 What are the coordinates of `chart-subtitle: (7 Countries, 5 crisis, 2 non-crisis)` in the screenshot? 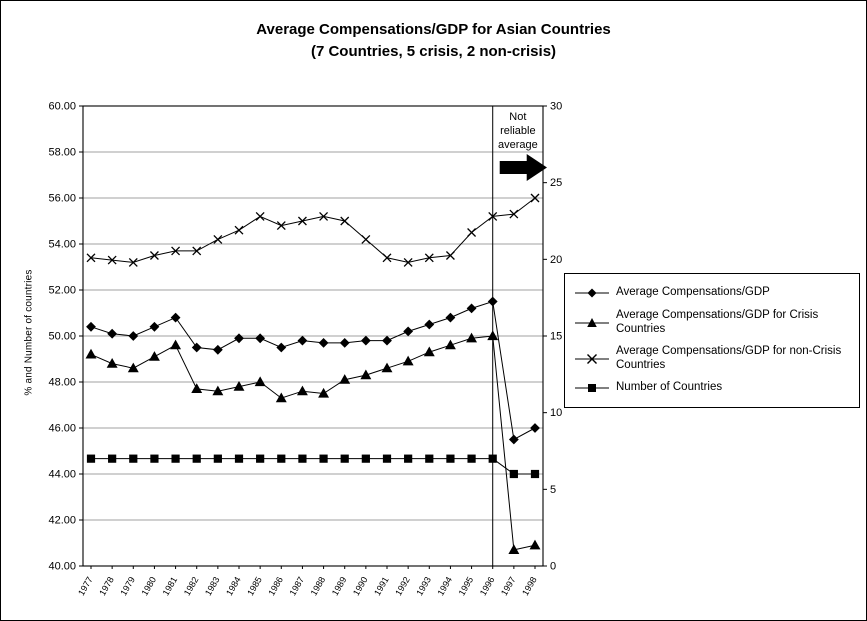 It's located at (433, 51).